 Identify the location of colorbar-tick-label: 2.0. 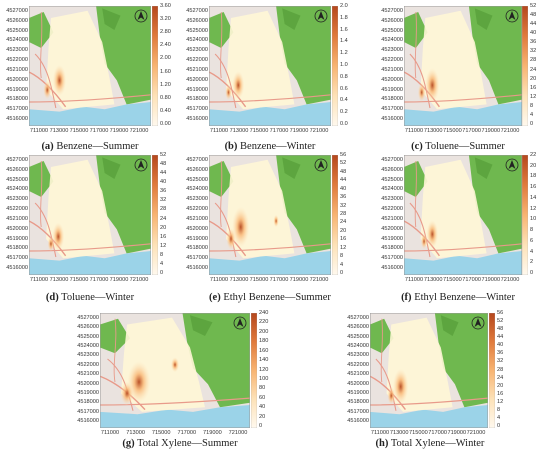
(344, 6).